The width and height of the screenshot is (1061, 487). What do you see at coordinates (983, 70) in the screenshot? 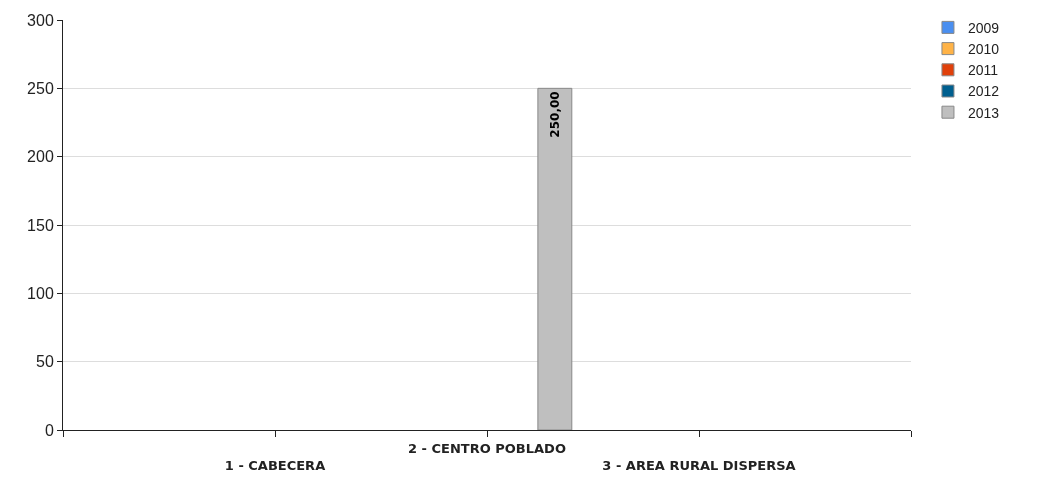
I see `legend-label: 2011` at bounding box center [983, 70].